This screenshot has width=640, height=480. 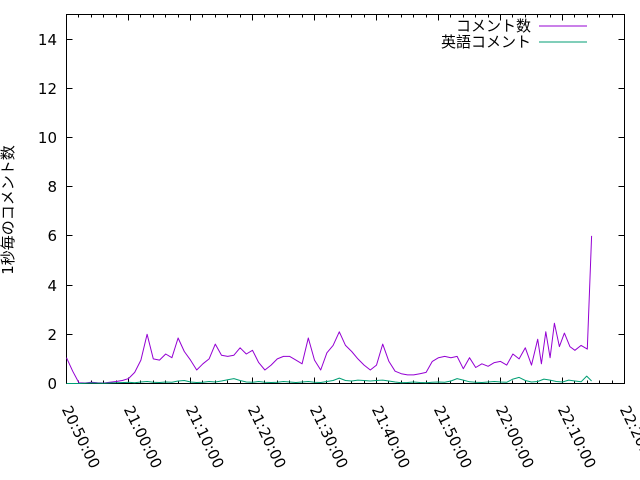 What do you see at coordinates (52, 286) in the screenshot?
I see `y-tick-label: 4` at bounding box center [52, 286].